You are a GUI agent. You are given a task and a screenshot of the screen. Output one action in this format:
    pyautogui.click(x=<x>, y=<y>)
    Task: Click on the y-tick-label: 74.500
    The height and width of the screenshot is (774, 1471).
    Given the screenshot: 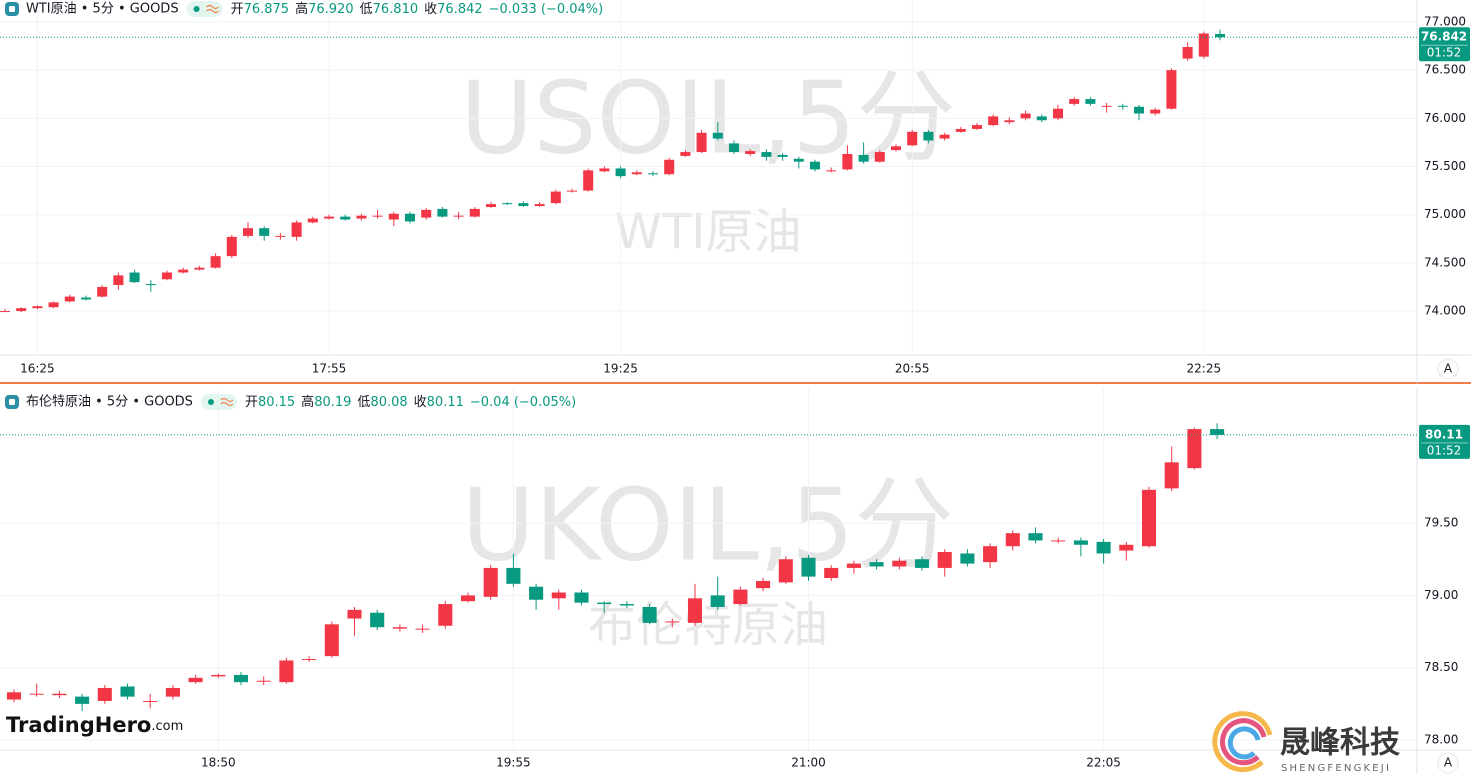 What is the action you would take?
    pyautogui.click(x=1445, y=262)
    